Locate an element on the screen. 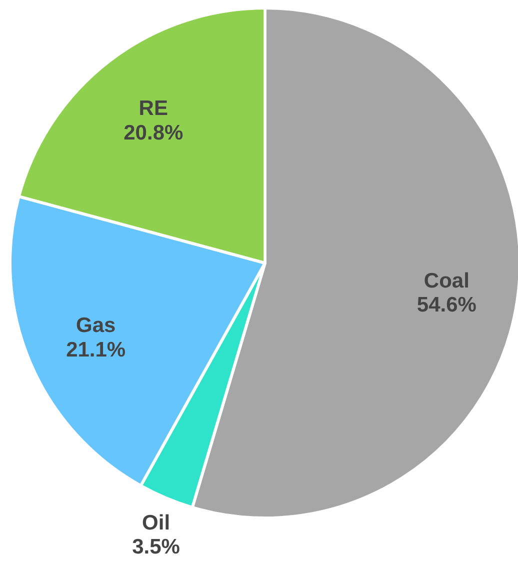  data-label: 54.6% is located at coordinates (446, 304).